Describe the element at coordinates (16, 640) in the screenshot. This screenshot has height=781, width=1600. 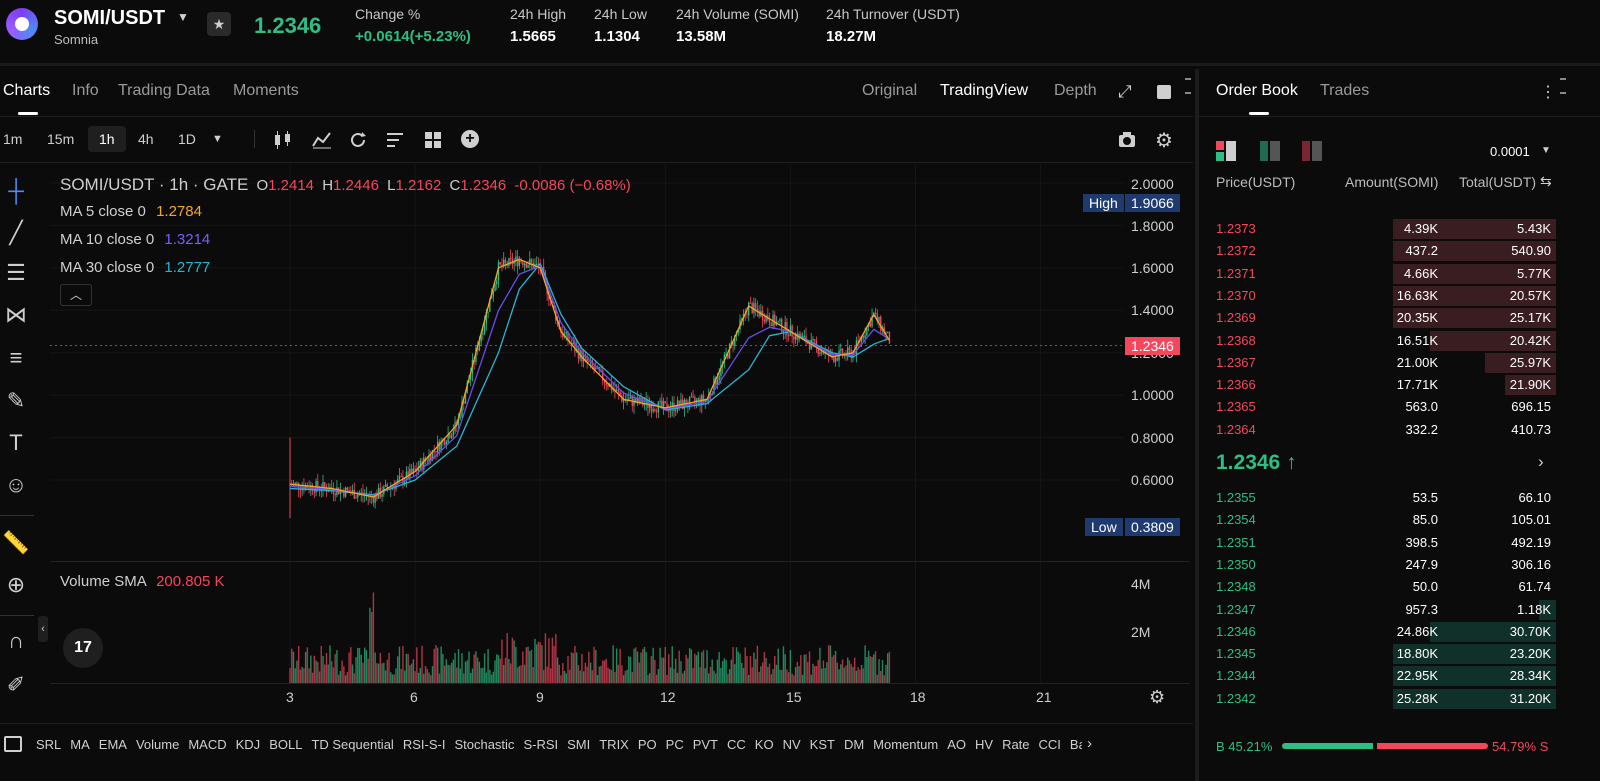
I see `magnet-icon: ∩` at that location.